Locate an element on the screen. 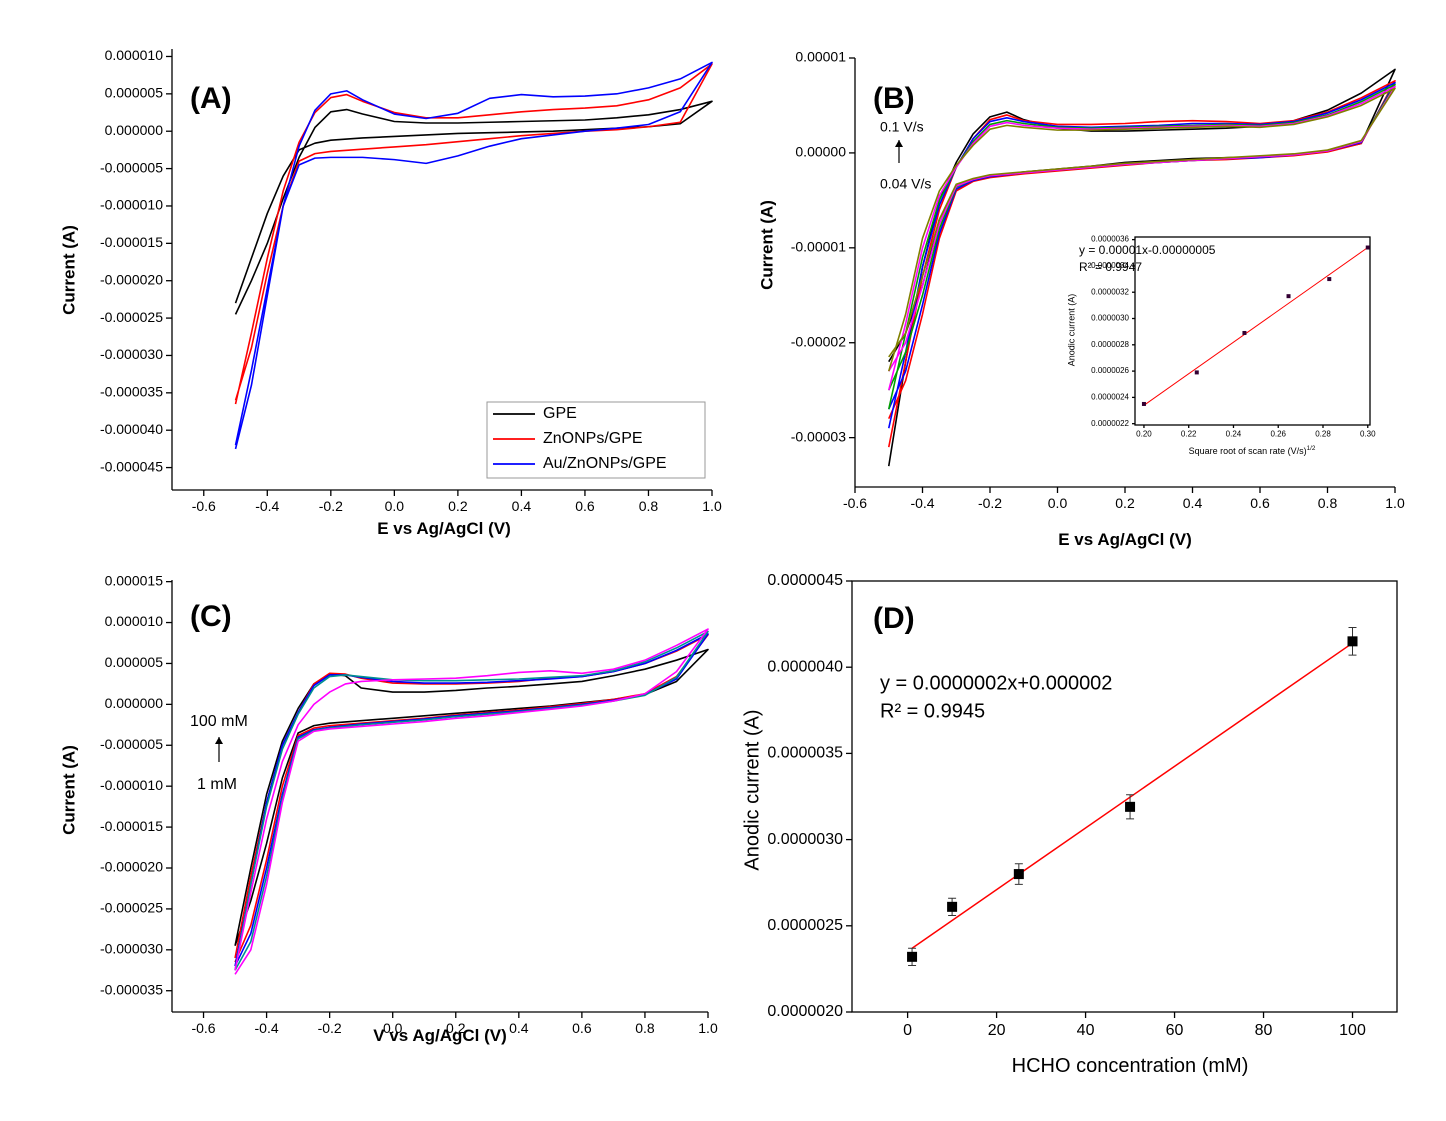 This screenshot has width=1446, height=1121. y-tick-label: 0.0000028 is located at coordinates (1110, 344).